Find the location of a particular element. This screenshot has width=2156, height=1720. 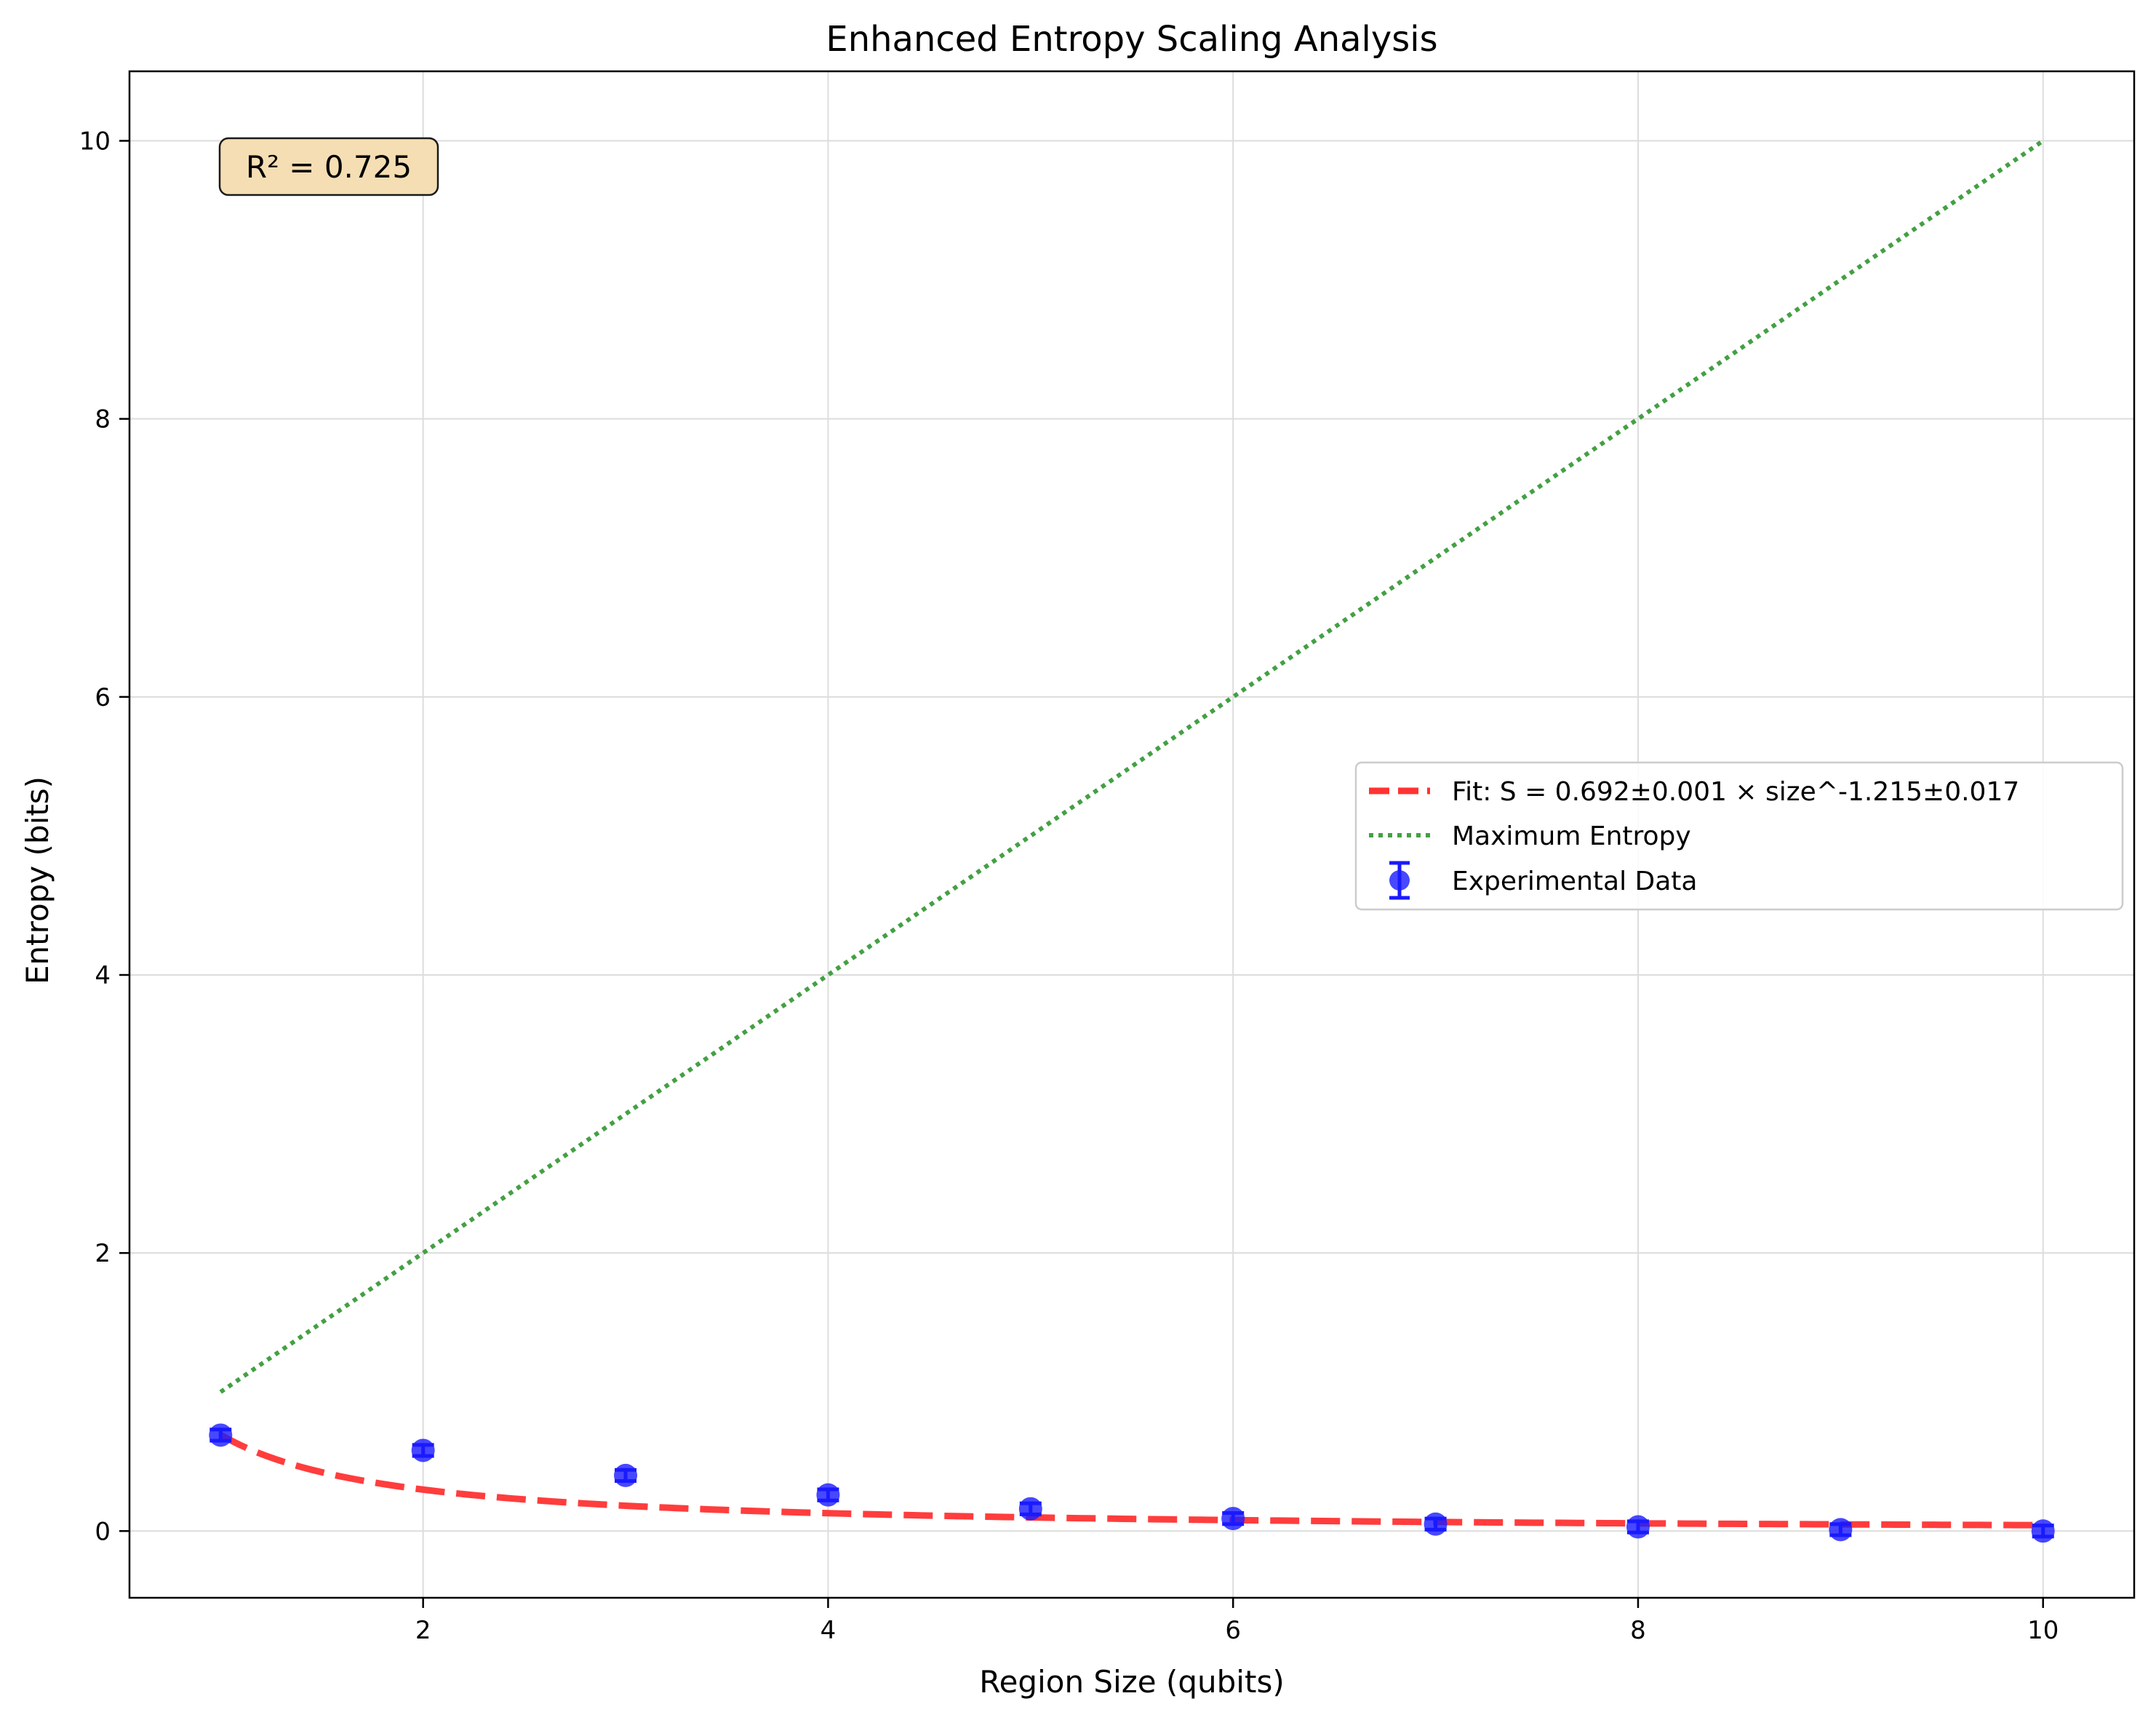

legend-max-label: Maximum Entropy is located at coordinates (1571, 836).